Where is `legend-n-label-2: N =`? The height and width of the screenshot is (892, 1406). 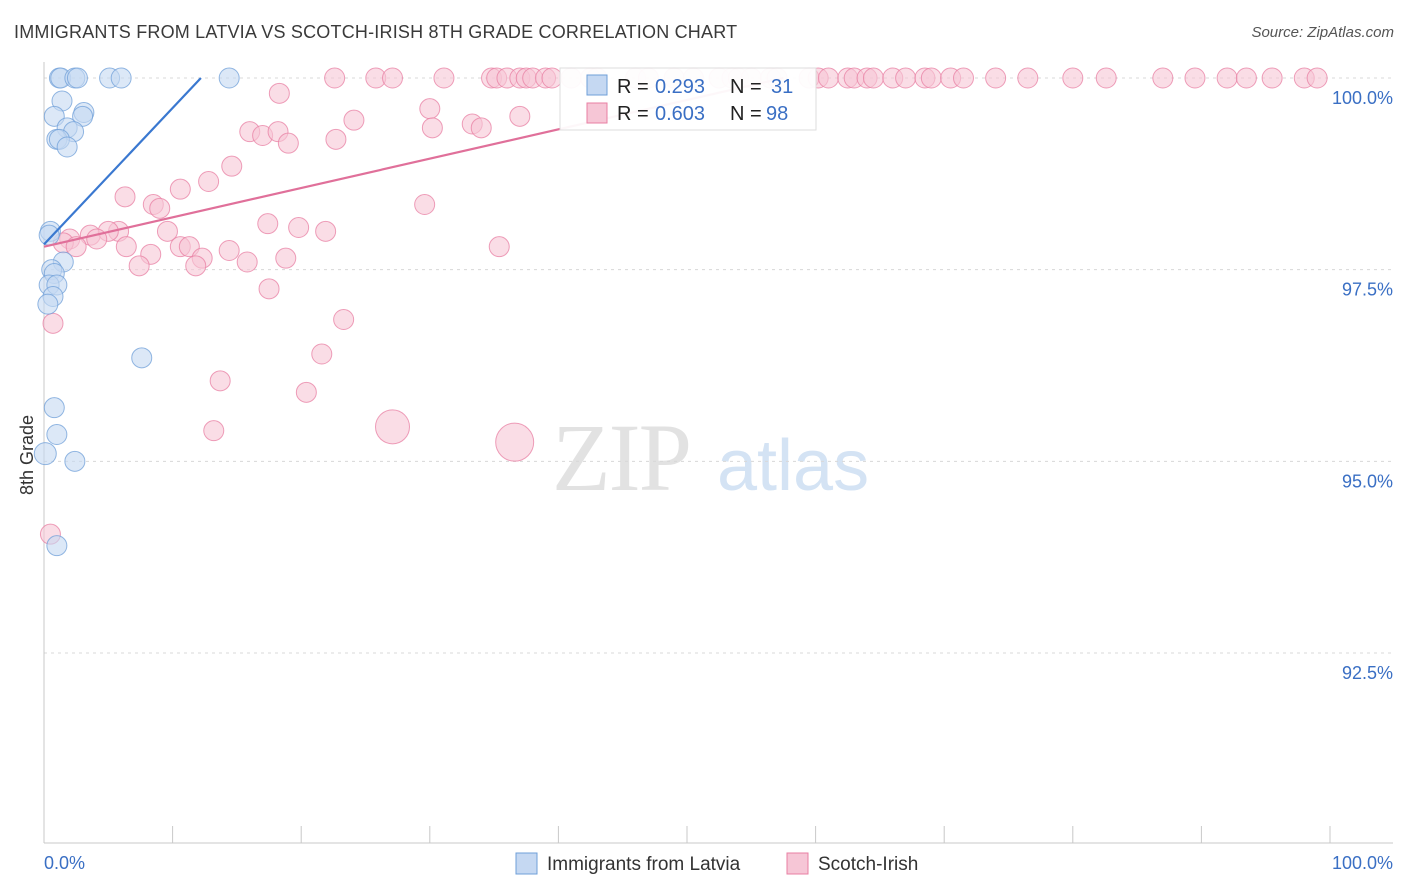
legend-n-label-2: N = is located at coordinates (746, 114).